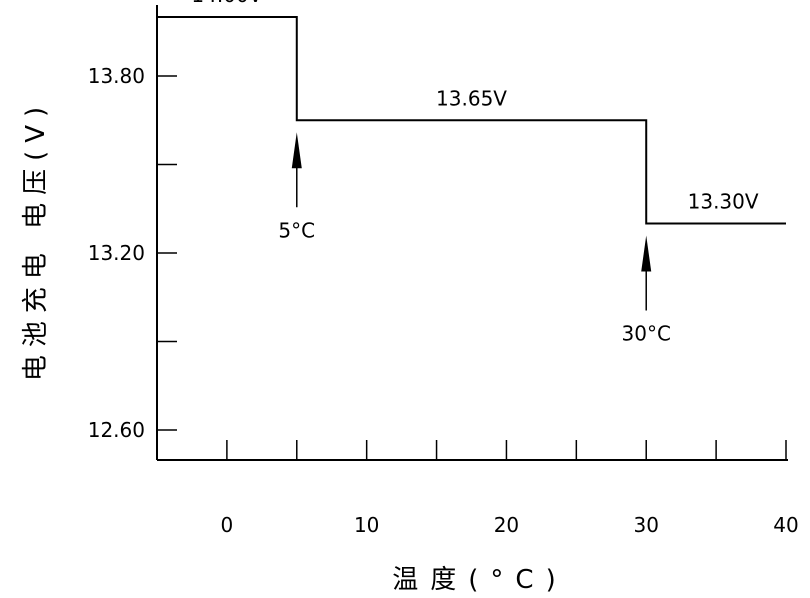 Image resolution: width=810 pixels, height=598 pixels. I want to click on x-axis-title: 温度(°C), so click(479, 580).